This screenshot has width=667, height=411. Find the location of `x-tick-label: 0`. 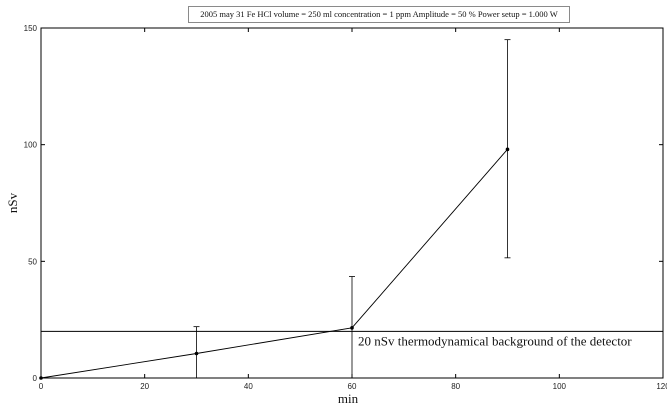

x-tick-label: 0 is located at coordinates (41, 386).